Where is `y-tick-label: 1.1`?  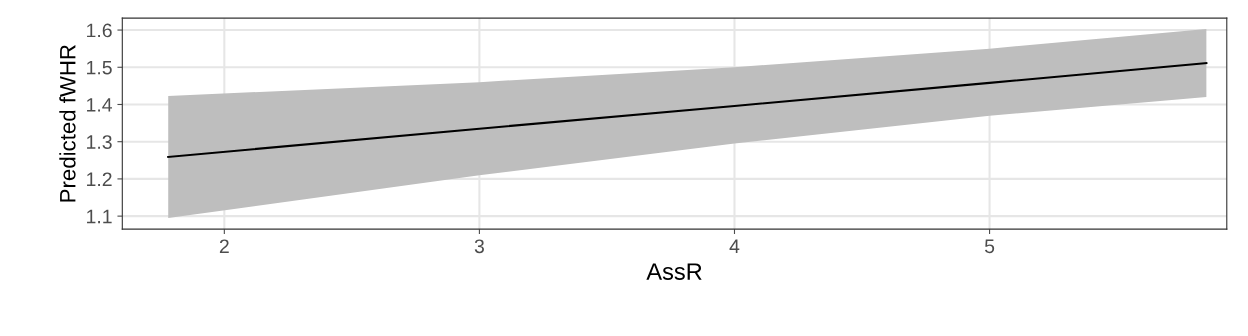 y-tick-label: 1.1 is located at coordinates (99, 216).